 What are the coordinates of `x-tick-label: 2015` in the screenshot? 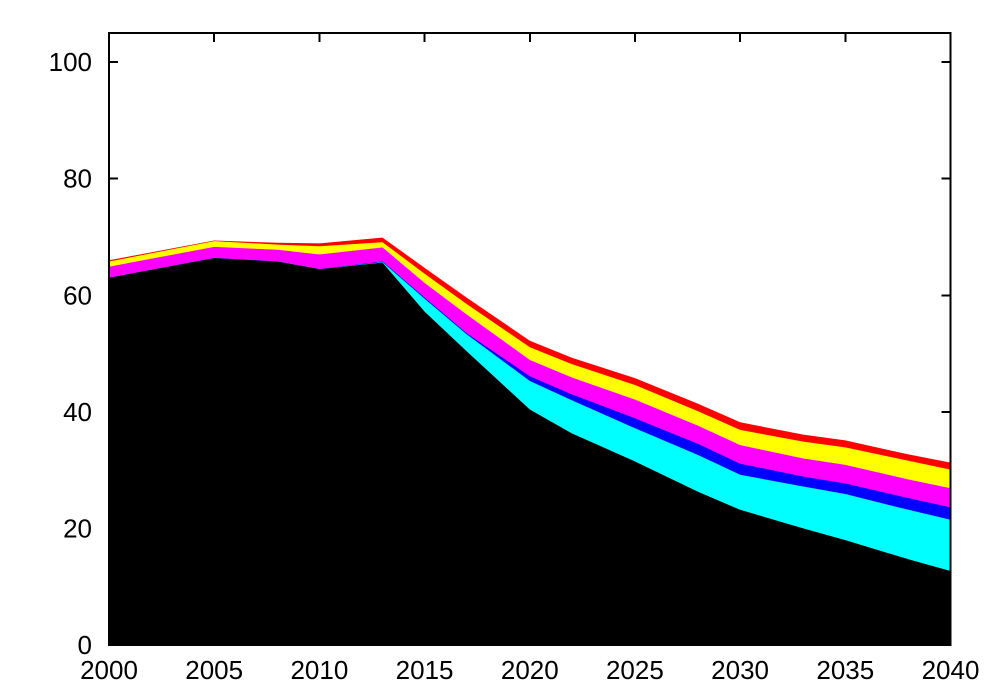 It's located at (425, 670).